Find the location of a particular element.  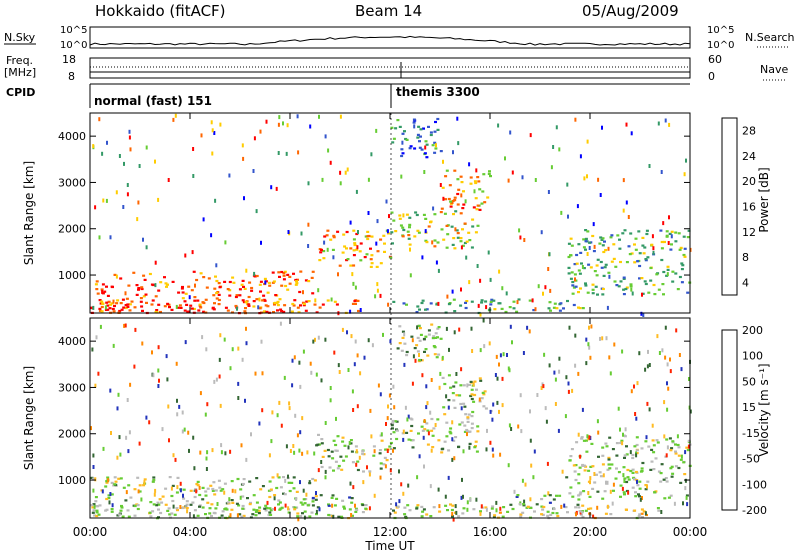

colorbar-tick-label: -100 is located at coordinates (754, 484).